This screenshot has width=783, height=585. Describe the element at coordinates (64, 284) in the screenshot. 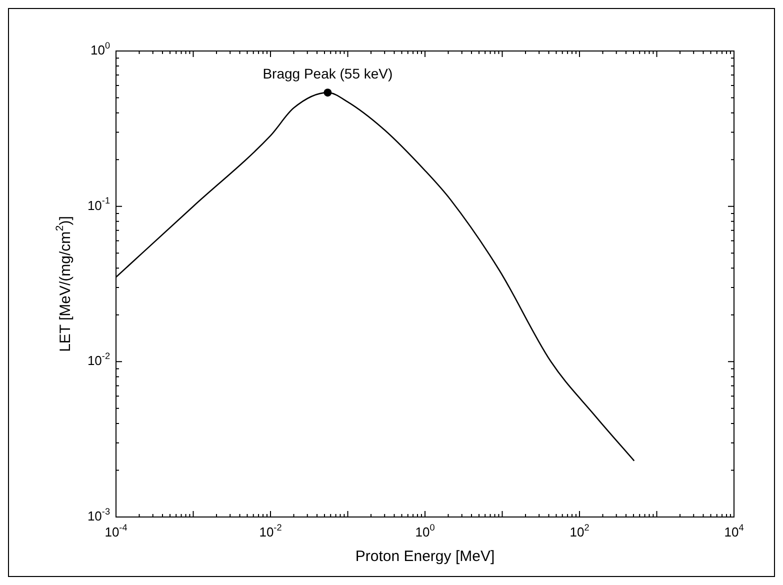

I see `y-axis-title: LET [MeV/(mg/cm2)]` at that location.